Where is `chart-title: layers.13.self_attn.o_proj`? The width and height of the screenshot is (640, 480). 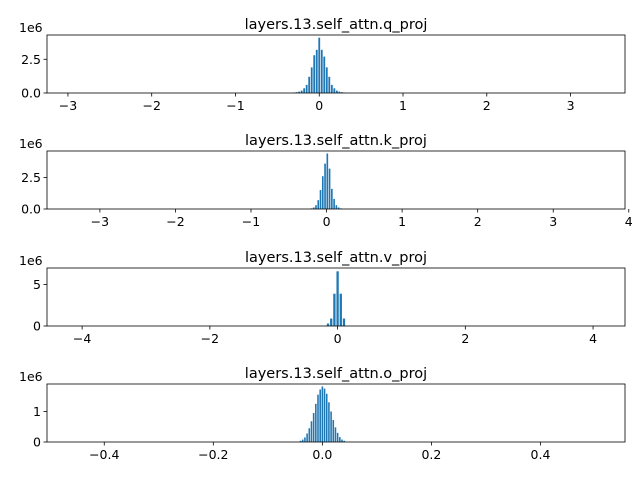
chart-title: layers.13.self_attn.o_proj is located at coordinates (336, 374).